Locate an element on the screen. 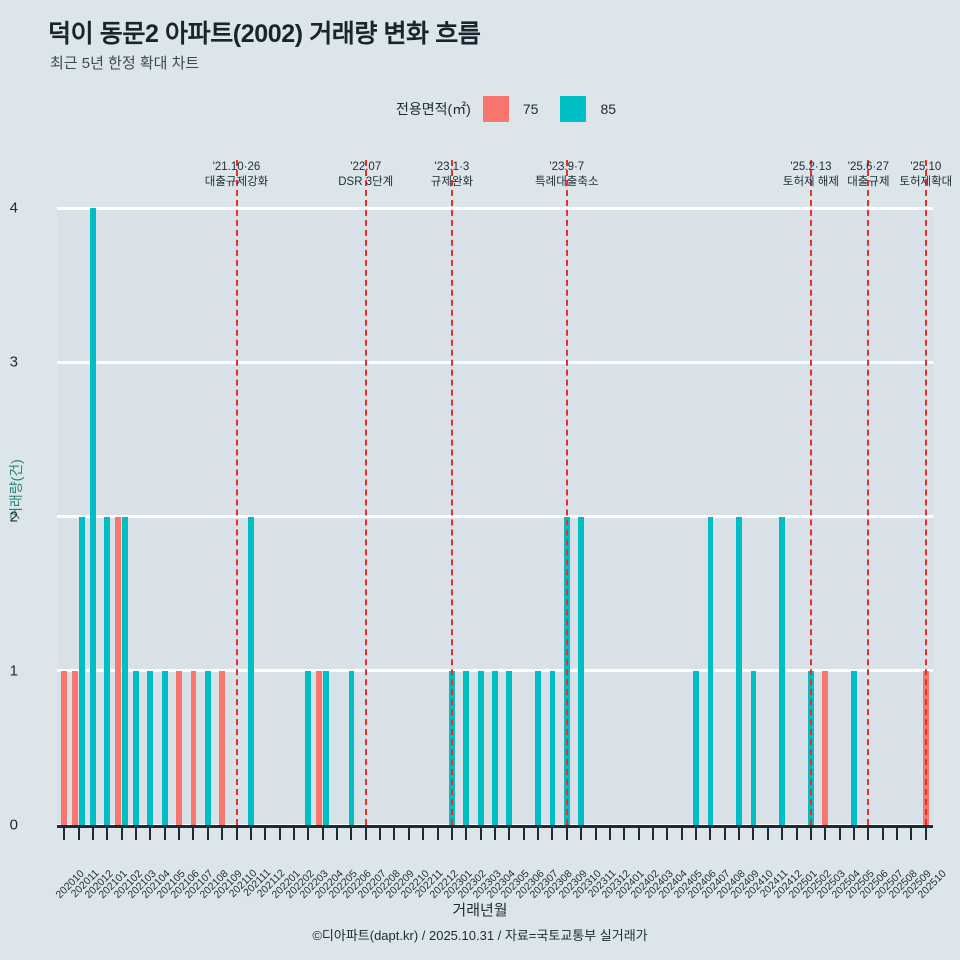 This screenshot has height=960, width=960. legend-label-75: 75 is located at coordinates (530, 109).